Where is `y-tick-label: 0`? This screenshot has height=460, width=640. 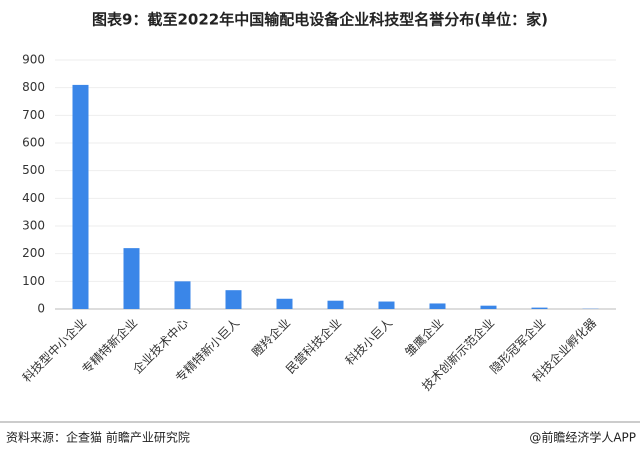 y-tick-label: 0 is located at coordinates (41, 309).